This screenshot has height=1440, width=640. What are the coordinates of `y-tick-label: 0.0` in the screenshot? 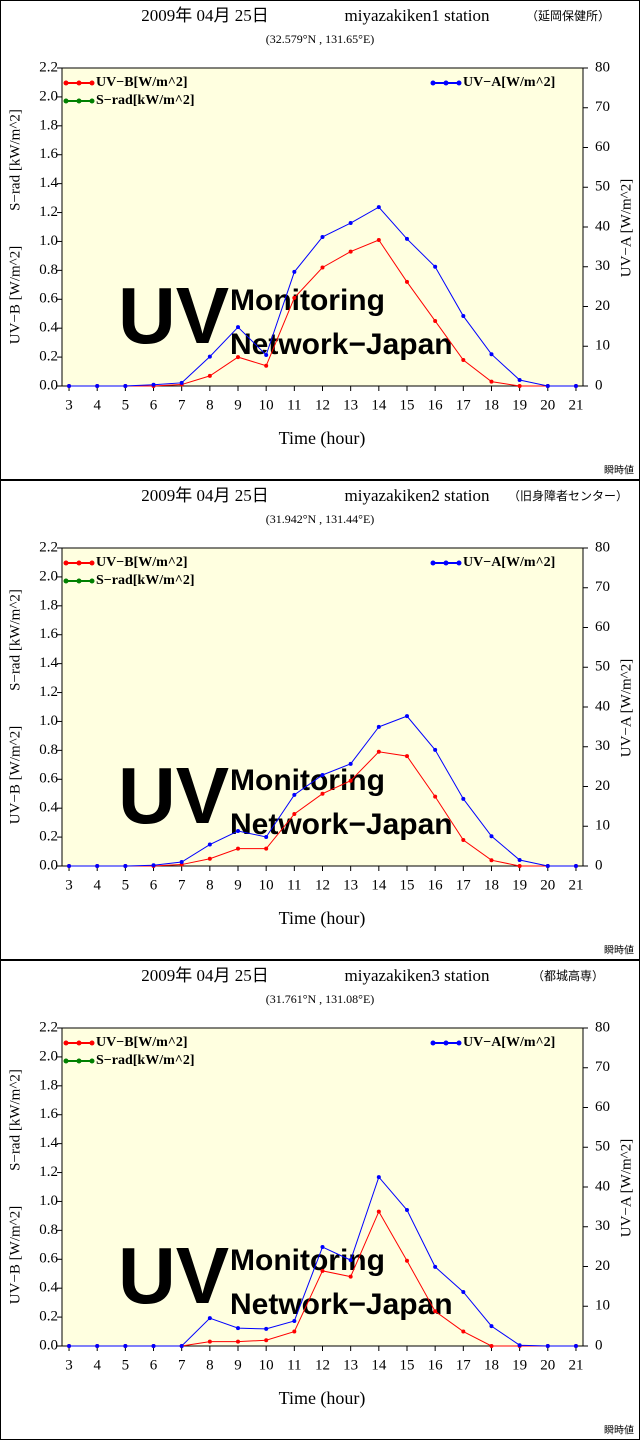 It's located at (48, 1345).